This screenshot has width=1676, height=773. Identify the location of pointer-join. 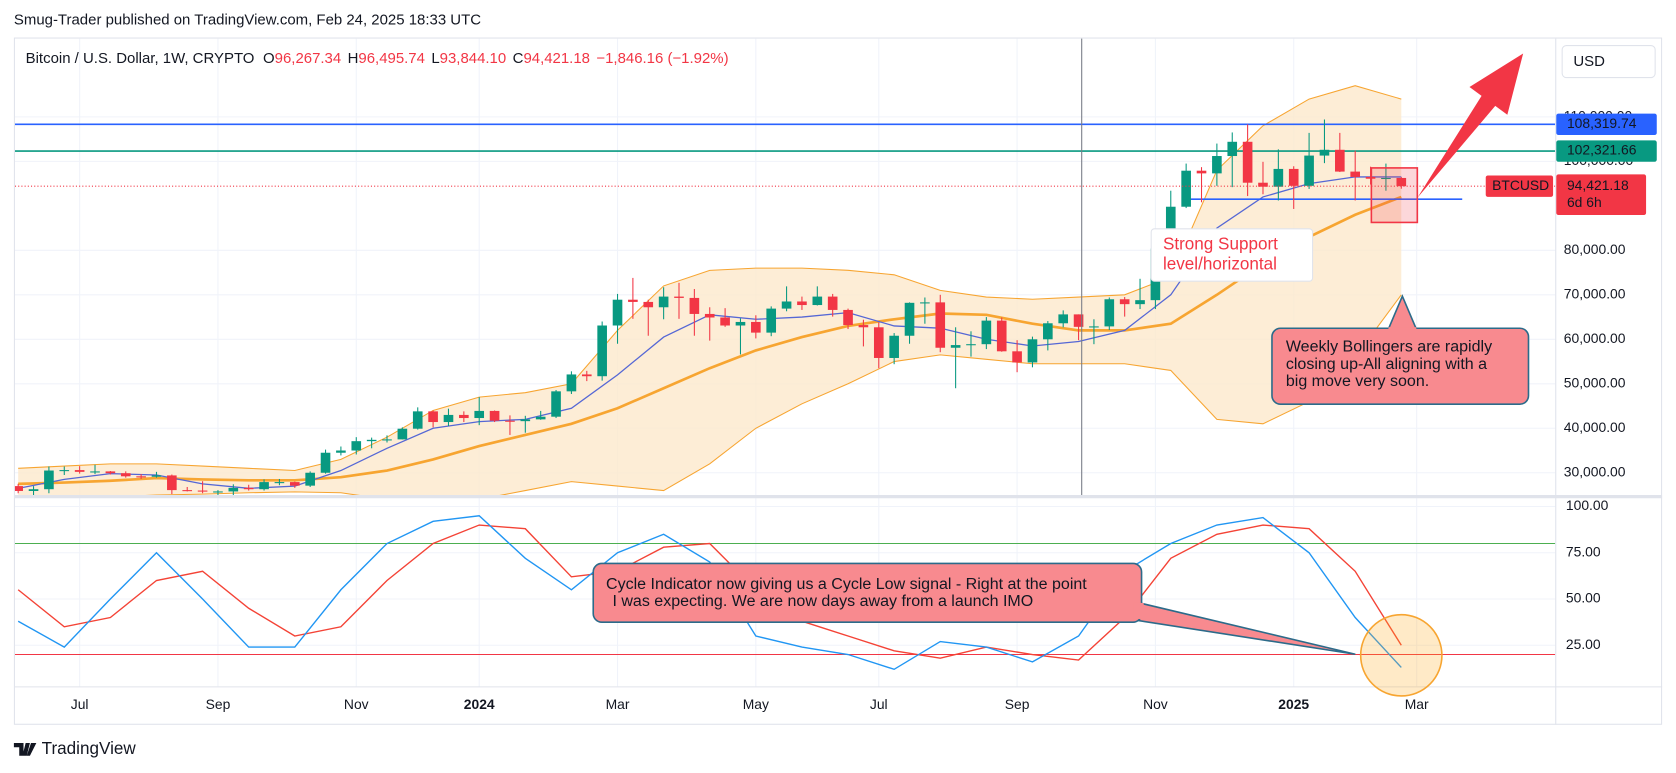
(1138, 610).